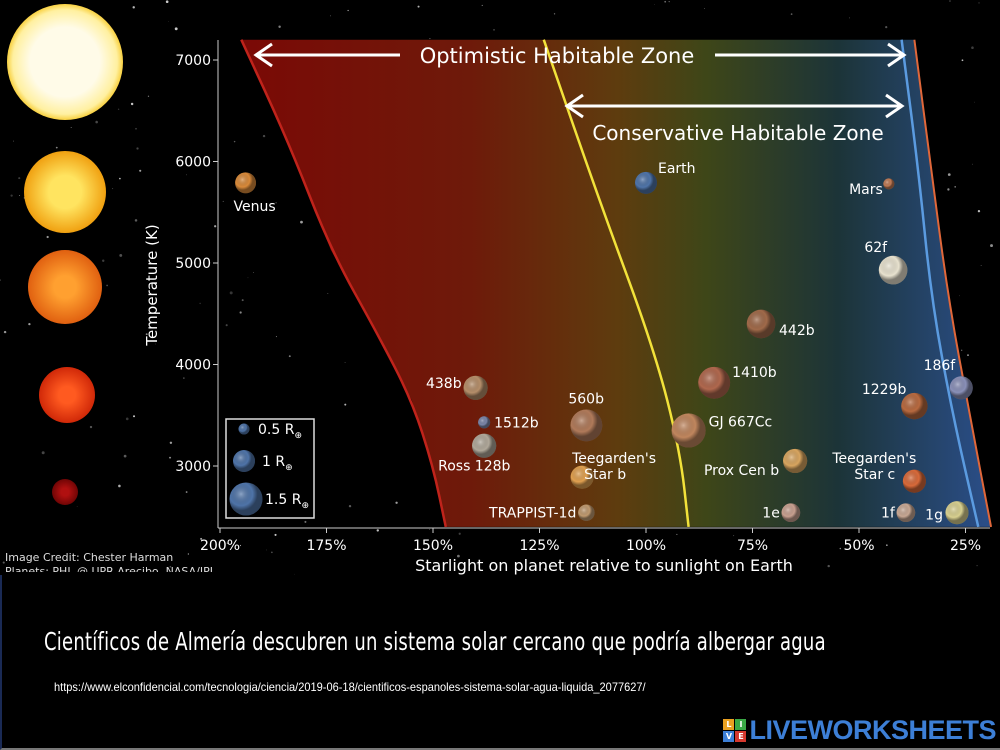  What do you see at coordinates (220, 546) in the screenshot?
I see `x-tick-label: 200%` at bounding box center [220, 546].